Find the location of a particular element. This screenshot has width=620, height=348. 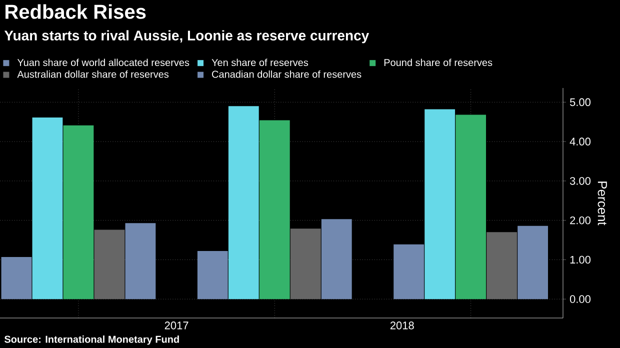

y-axis-title: Percent is located at coordinates (602, 204).